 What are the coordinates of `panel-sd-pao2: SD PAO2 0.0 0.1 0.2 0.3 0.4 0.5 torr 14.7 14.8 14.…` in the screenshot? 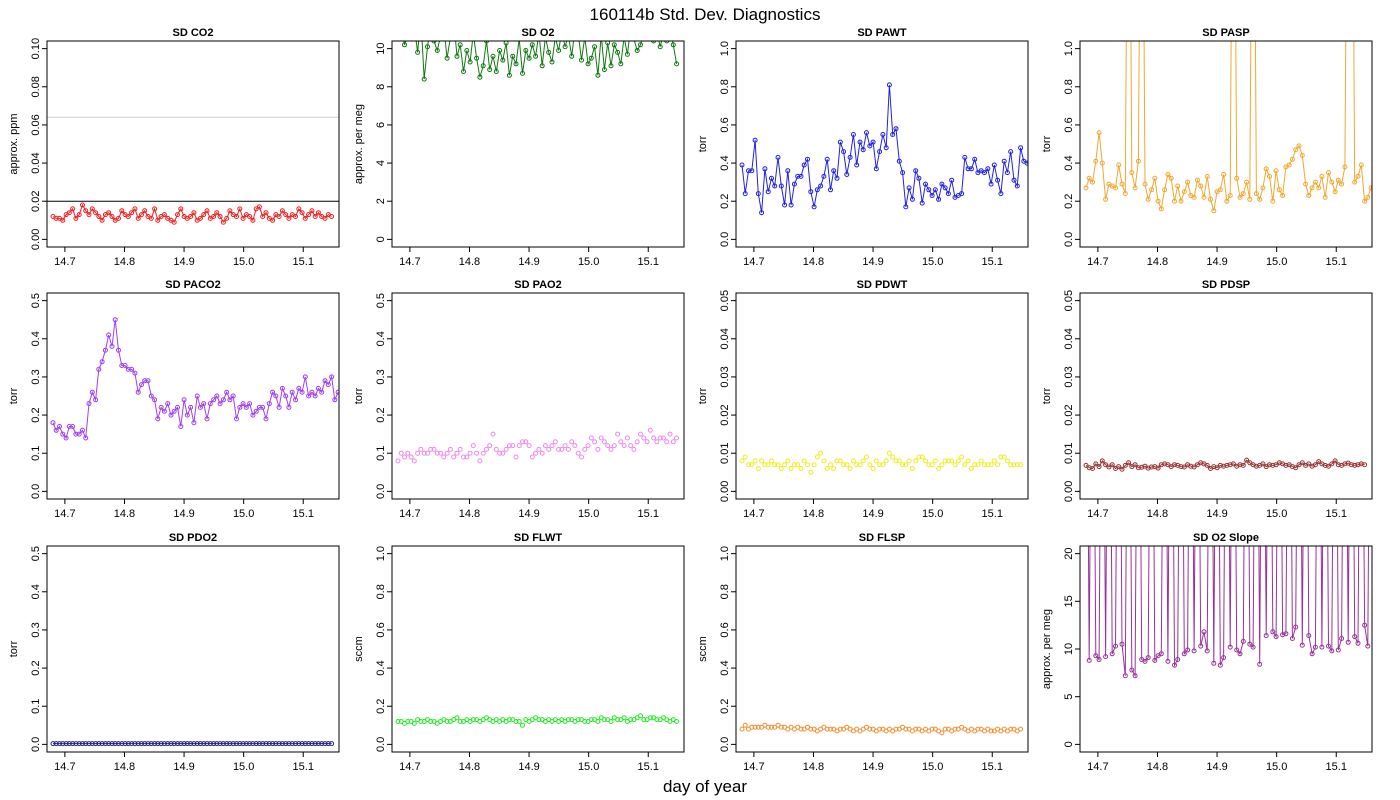 It's located at (519, 399).